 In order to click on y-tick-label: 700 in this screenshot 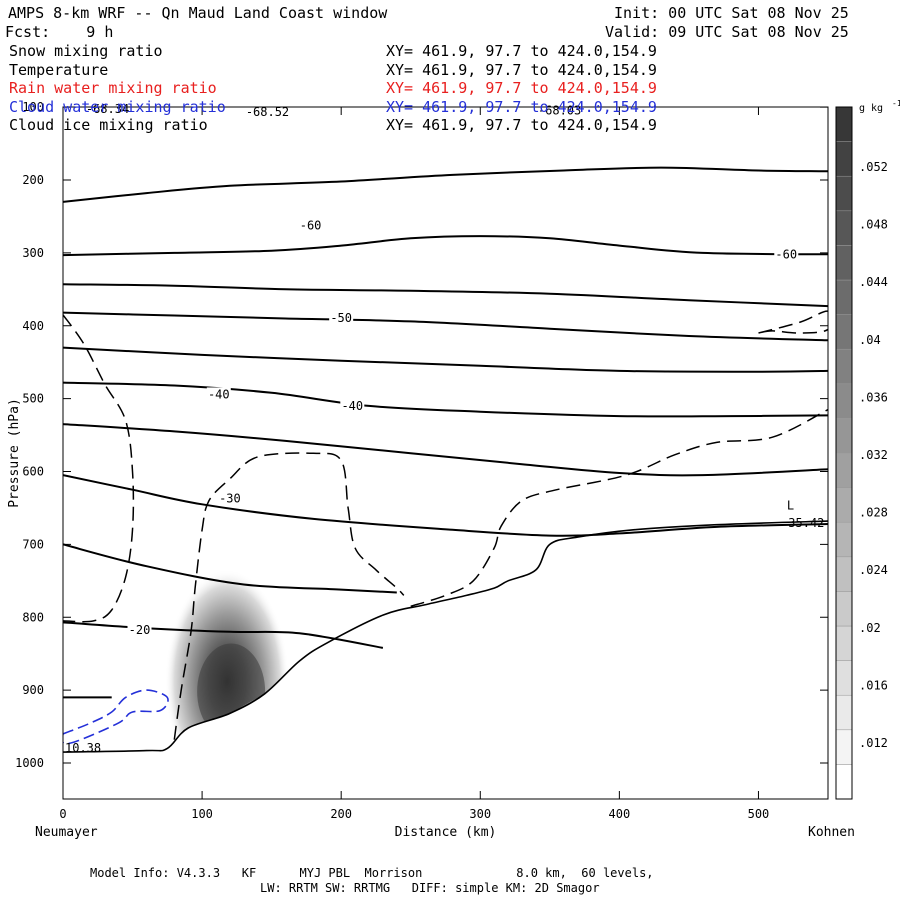, I will do `click(33, 544)`.